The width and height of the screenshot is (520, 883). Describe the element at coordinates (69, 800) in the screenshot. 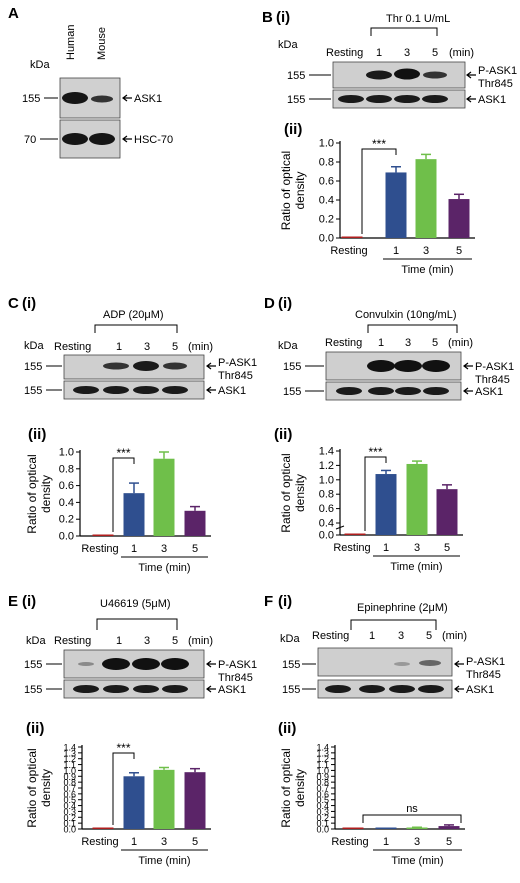

I see `y-tick-label-e: 0.5` at that location.